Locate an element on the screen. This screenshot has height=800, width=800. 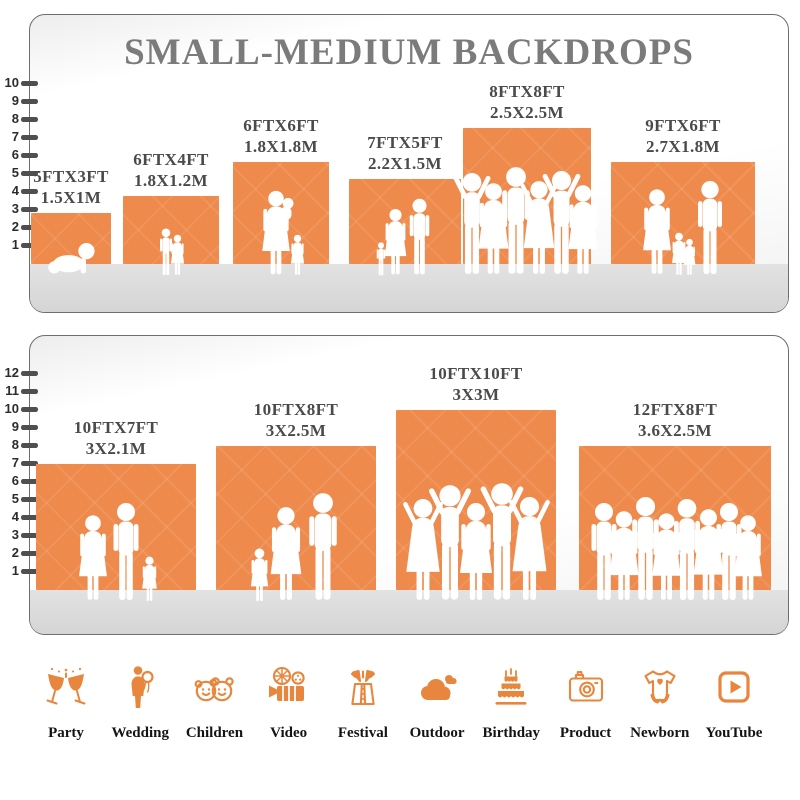
backdrop-size-label: 7FTX5FT 2.2X1.5M is located at coordinates (405, 153).